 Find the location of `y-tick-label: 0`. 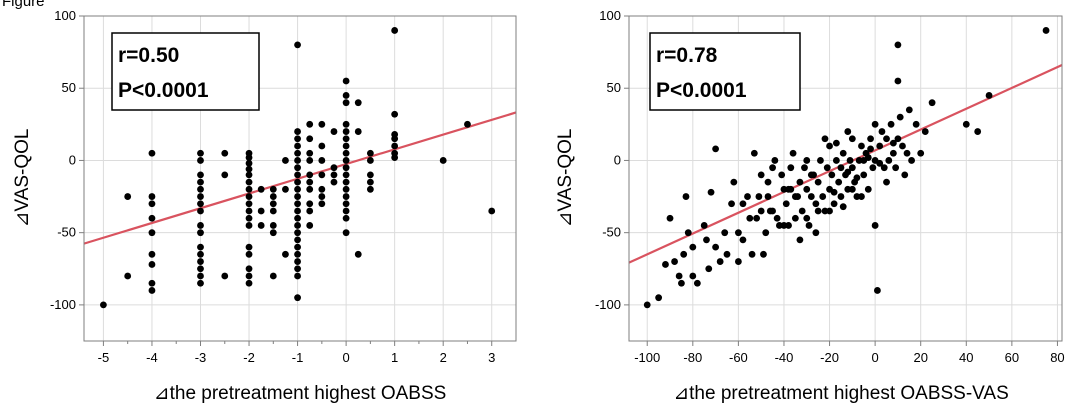

y-tick-label: 0 is located at coordinates (72, 159).